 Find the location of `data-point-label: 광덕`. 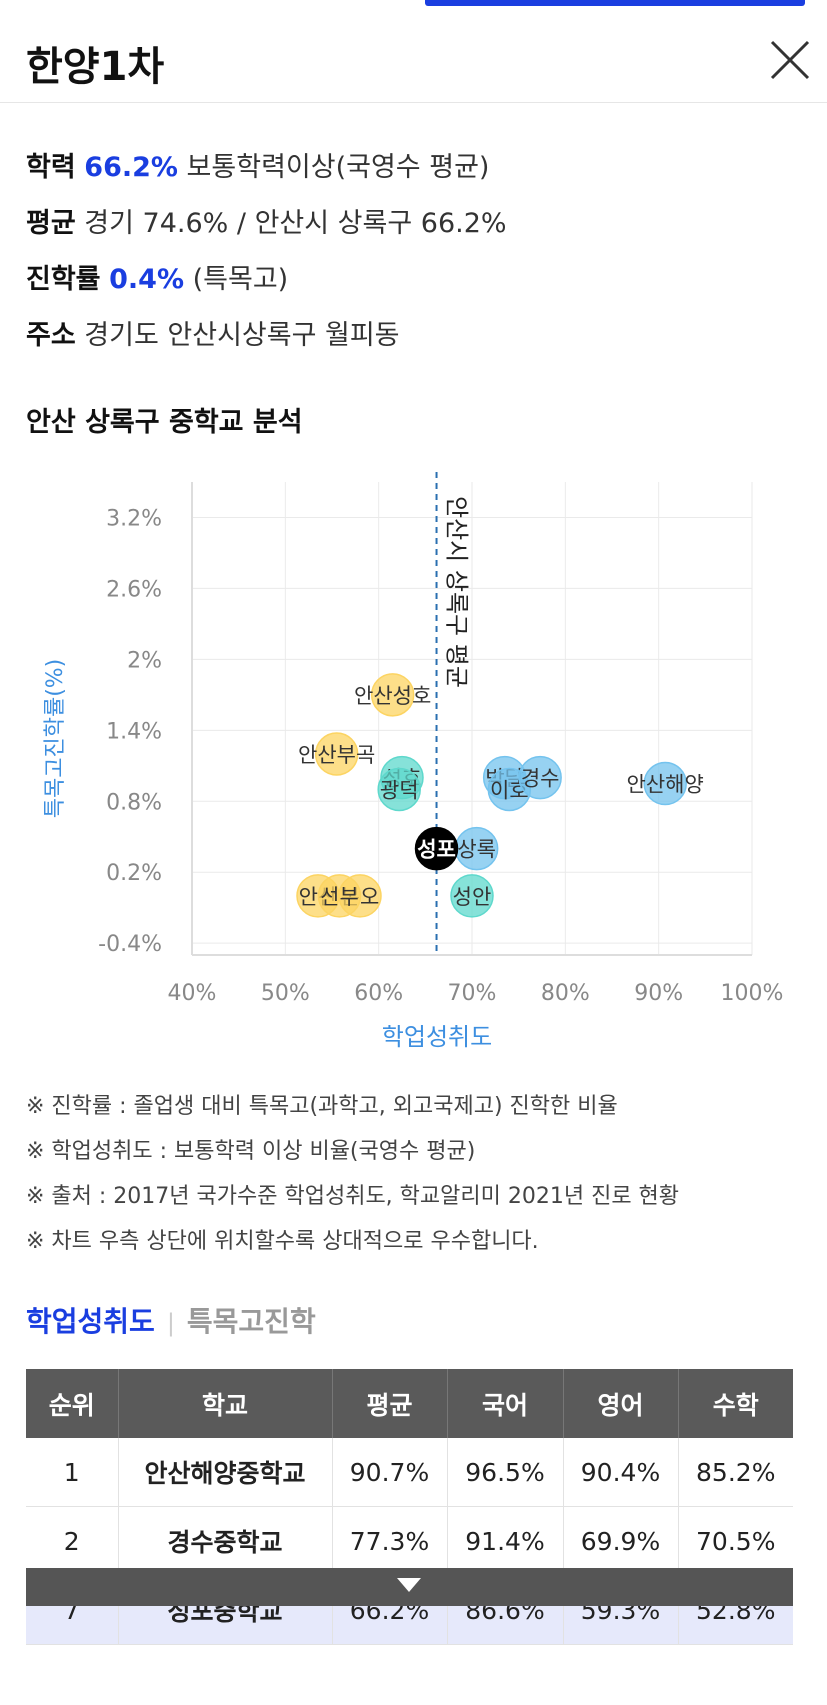

data-point-label: 광덕 is located at coordinates (399, 790).